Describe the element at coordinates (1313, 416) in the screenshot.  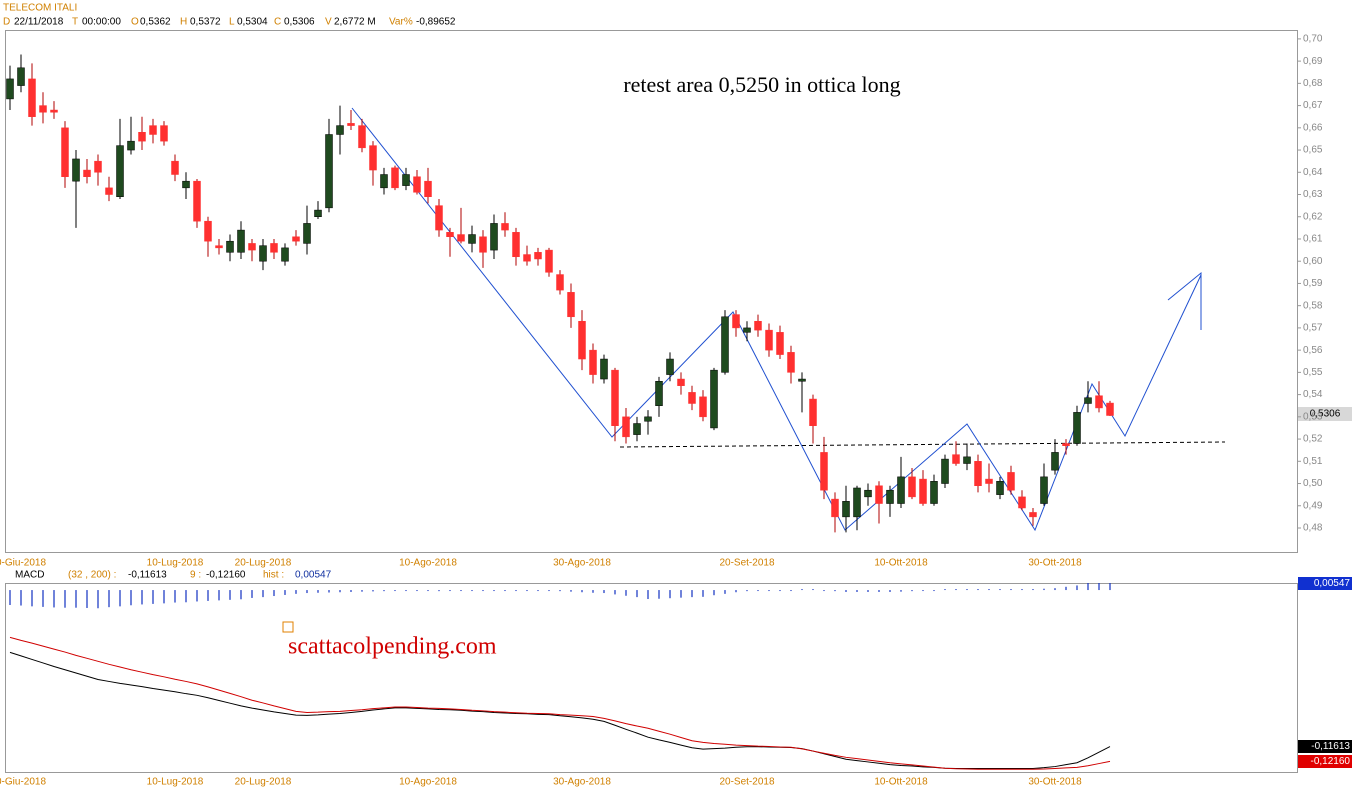
I see `y-tick-label: 0,53` at that location.